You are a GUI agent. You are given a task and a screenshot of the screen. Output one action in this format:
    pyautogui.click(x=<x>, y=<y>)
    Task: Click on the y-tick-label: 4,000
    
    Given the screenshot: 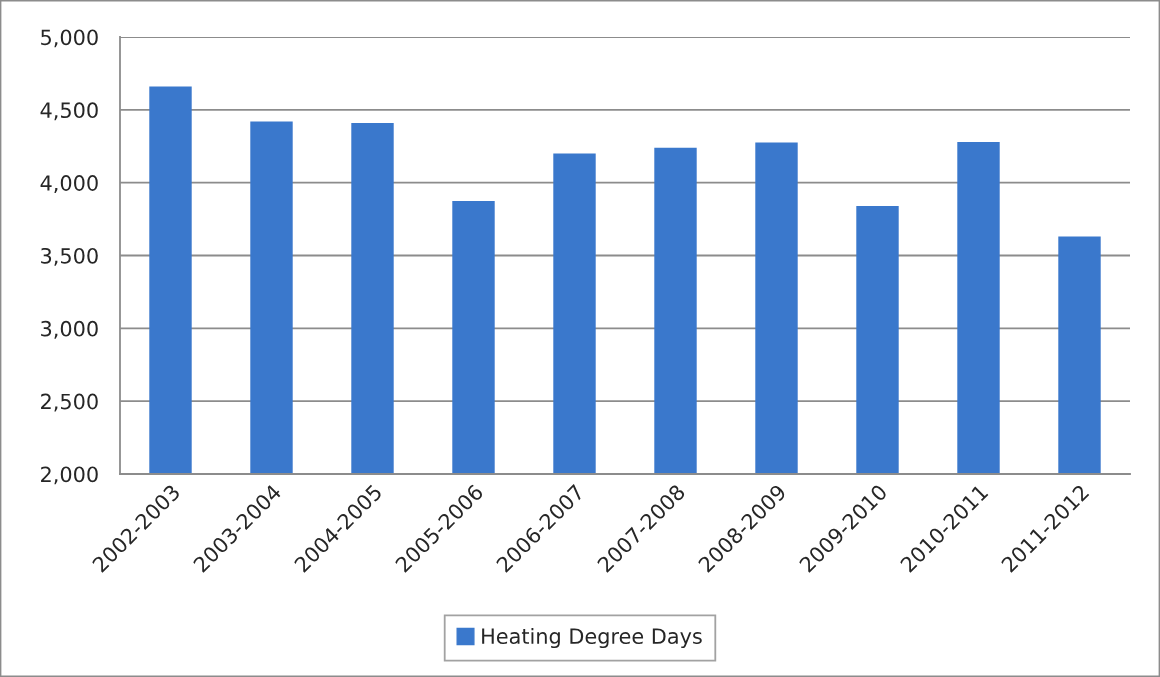 What is the action you would take?
    pyautogui.click(x=69, y=184)
    